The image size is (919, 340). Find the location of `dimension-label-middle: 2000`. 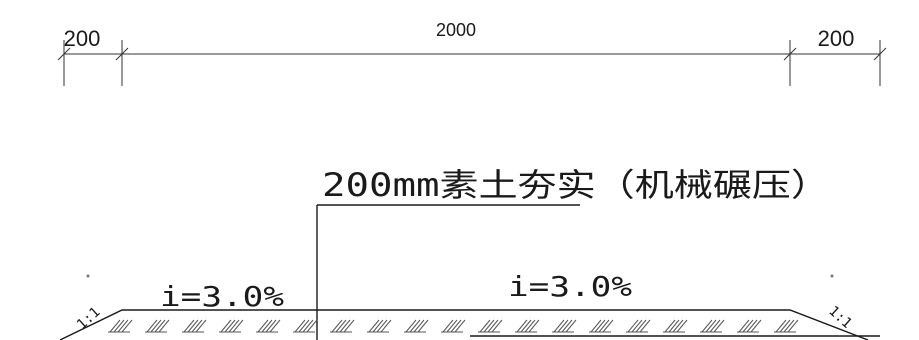

dimension-label-middle: 2000 is located at coordinates (456, 30).